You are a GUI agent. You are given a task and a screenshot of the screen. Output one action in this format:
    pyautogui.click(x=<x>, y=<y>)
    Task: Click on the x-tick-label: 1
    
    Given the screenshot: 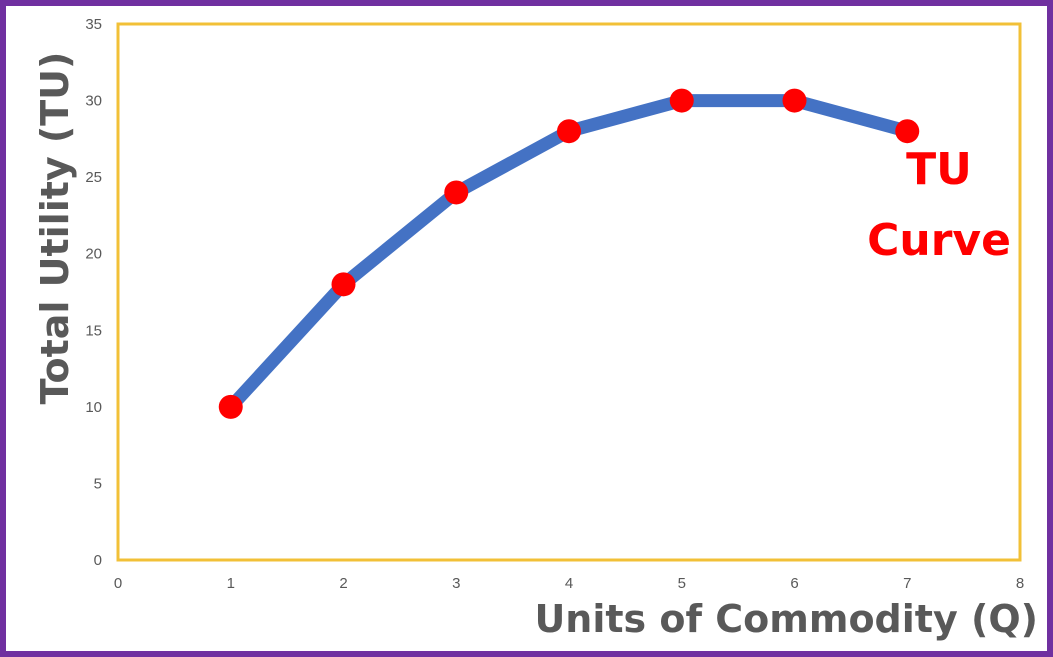 What is the action you would take?
    pyautogui.click(x=231, y=583)
    